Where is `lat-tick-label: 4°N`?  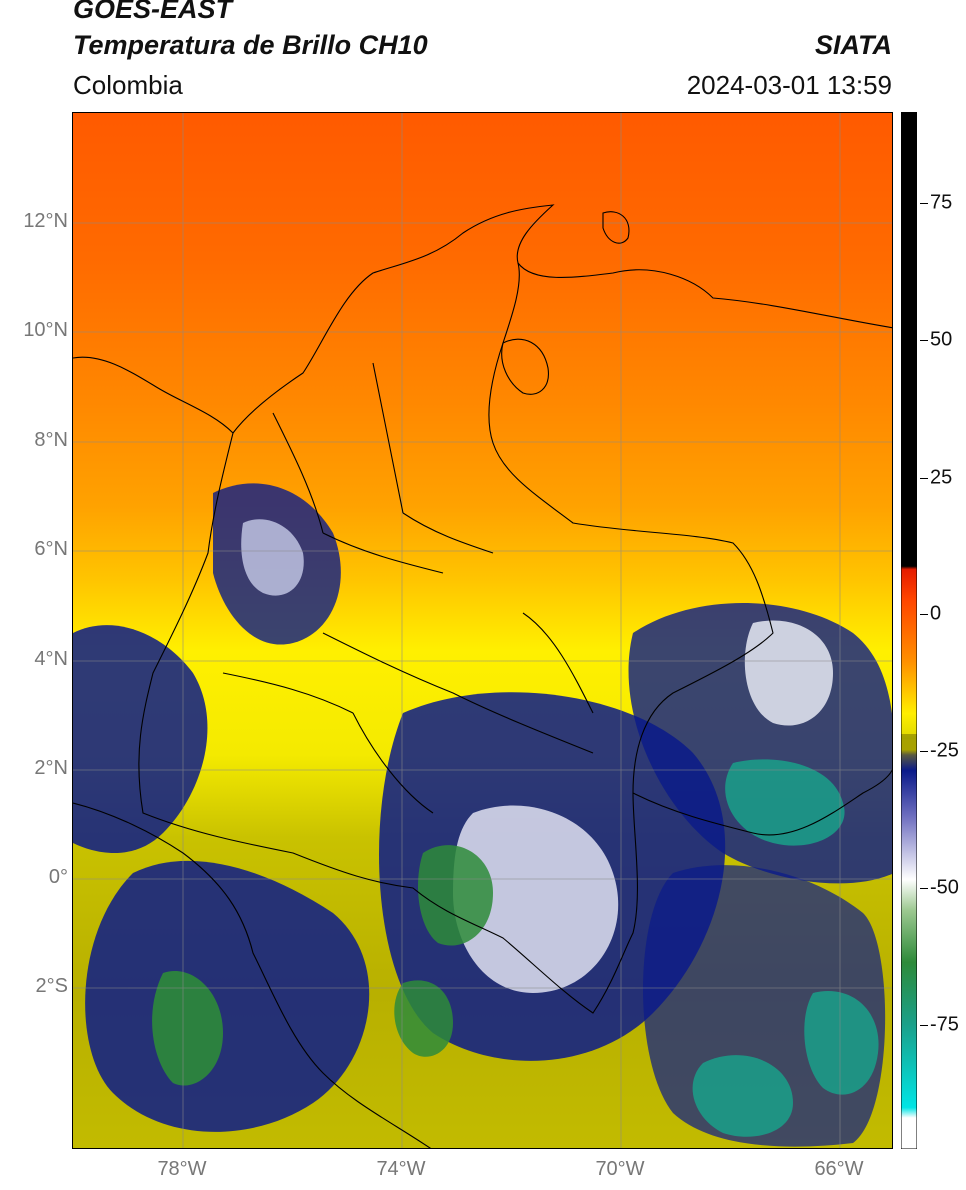
lat-tick-label: 4°N is located at coordinates (51, 659).